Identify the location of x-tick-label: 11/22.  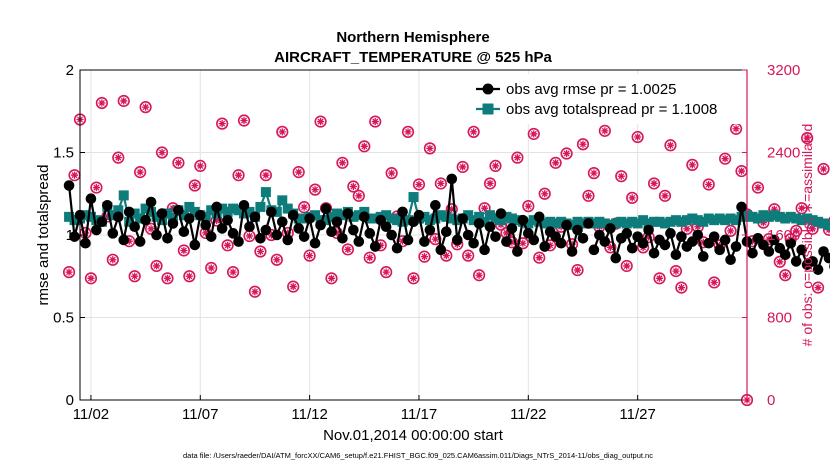
(528, 414).